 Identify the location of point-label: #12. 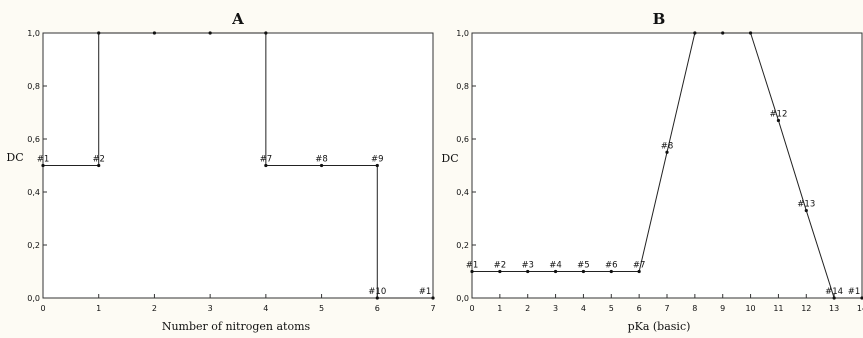
(778, 114).